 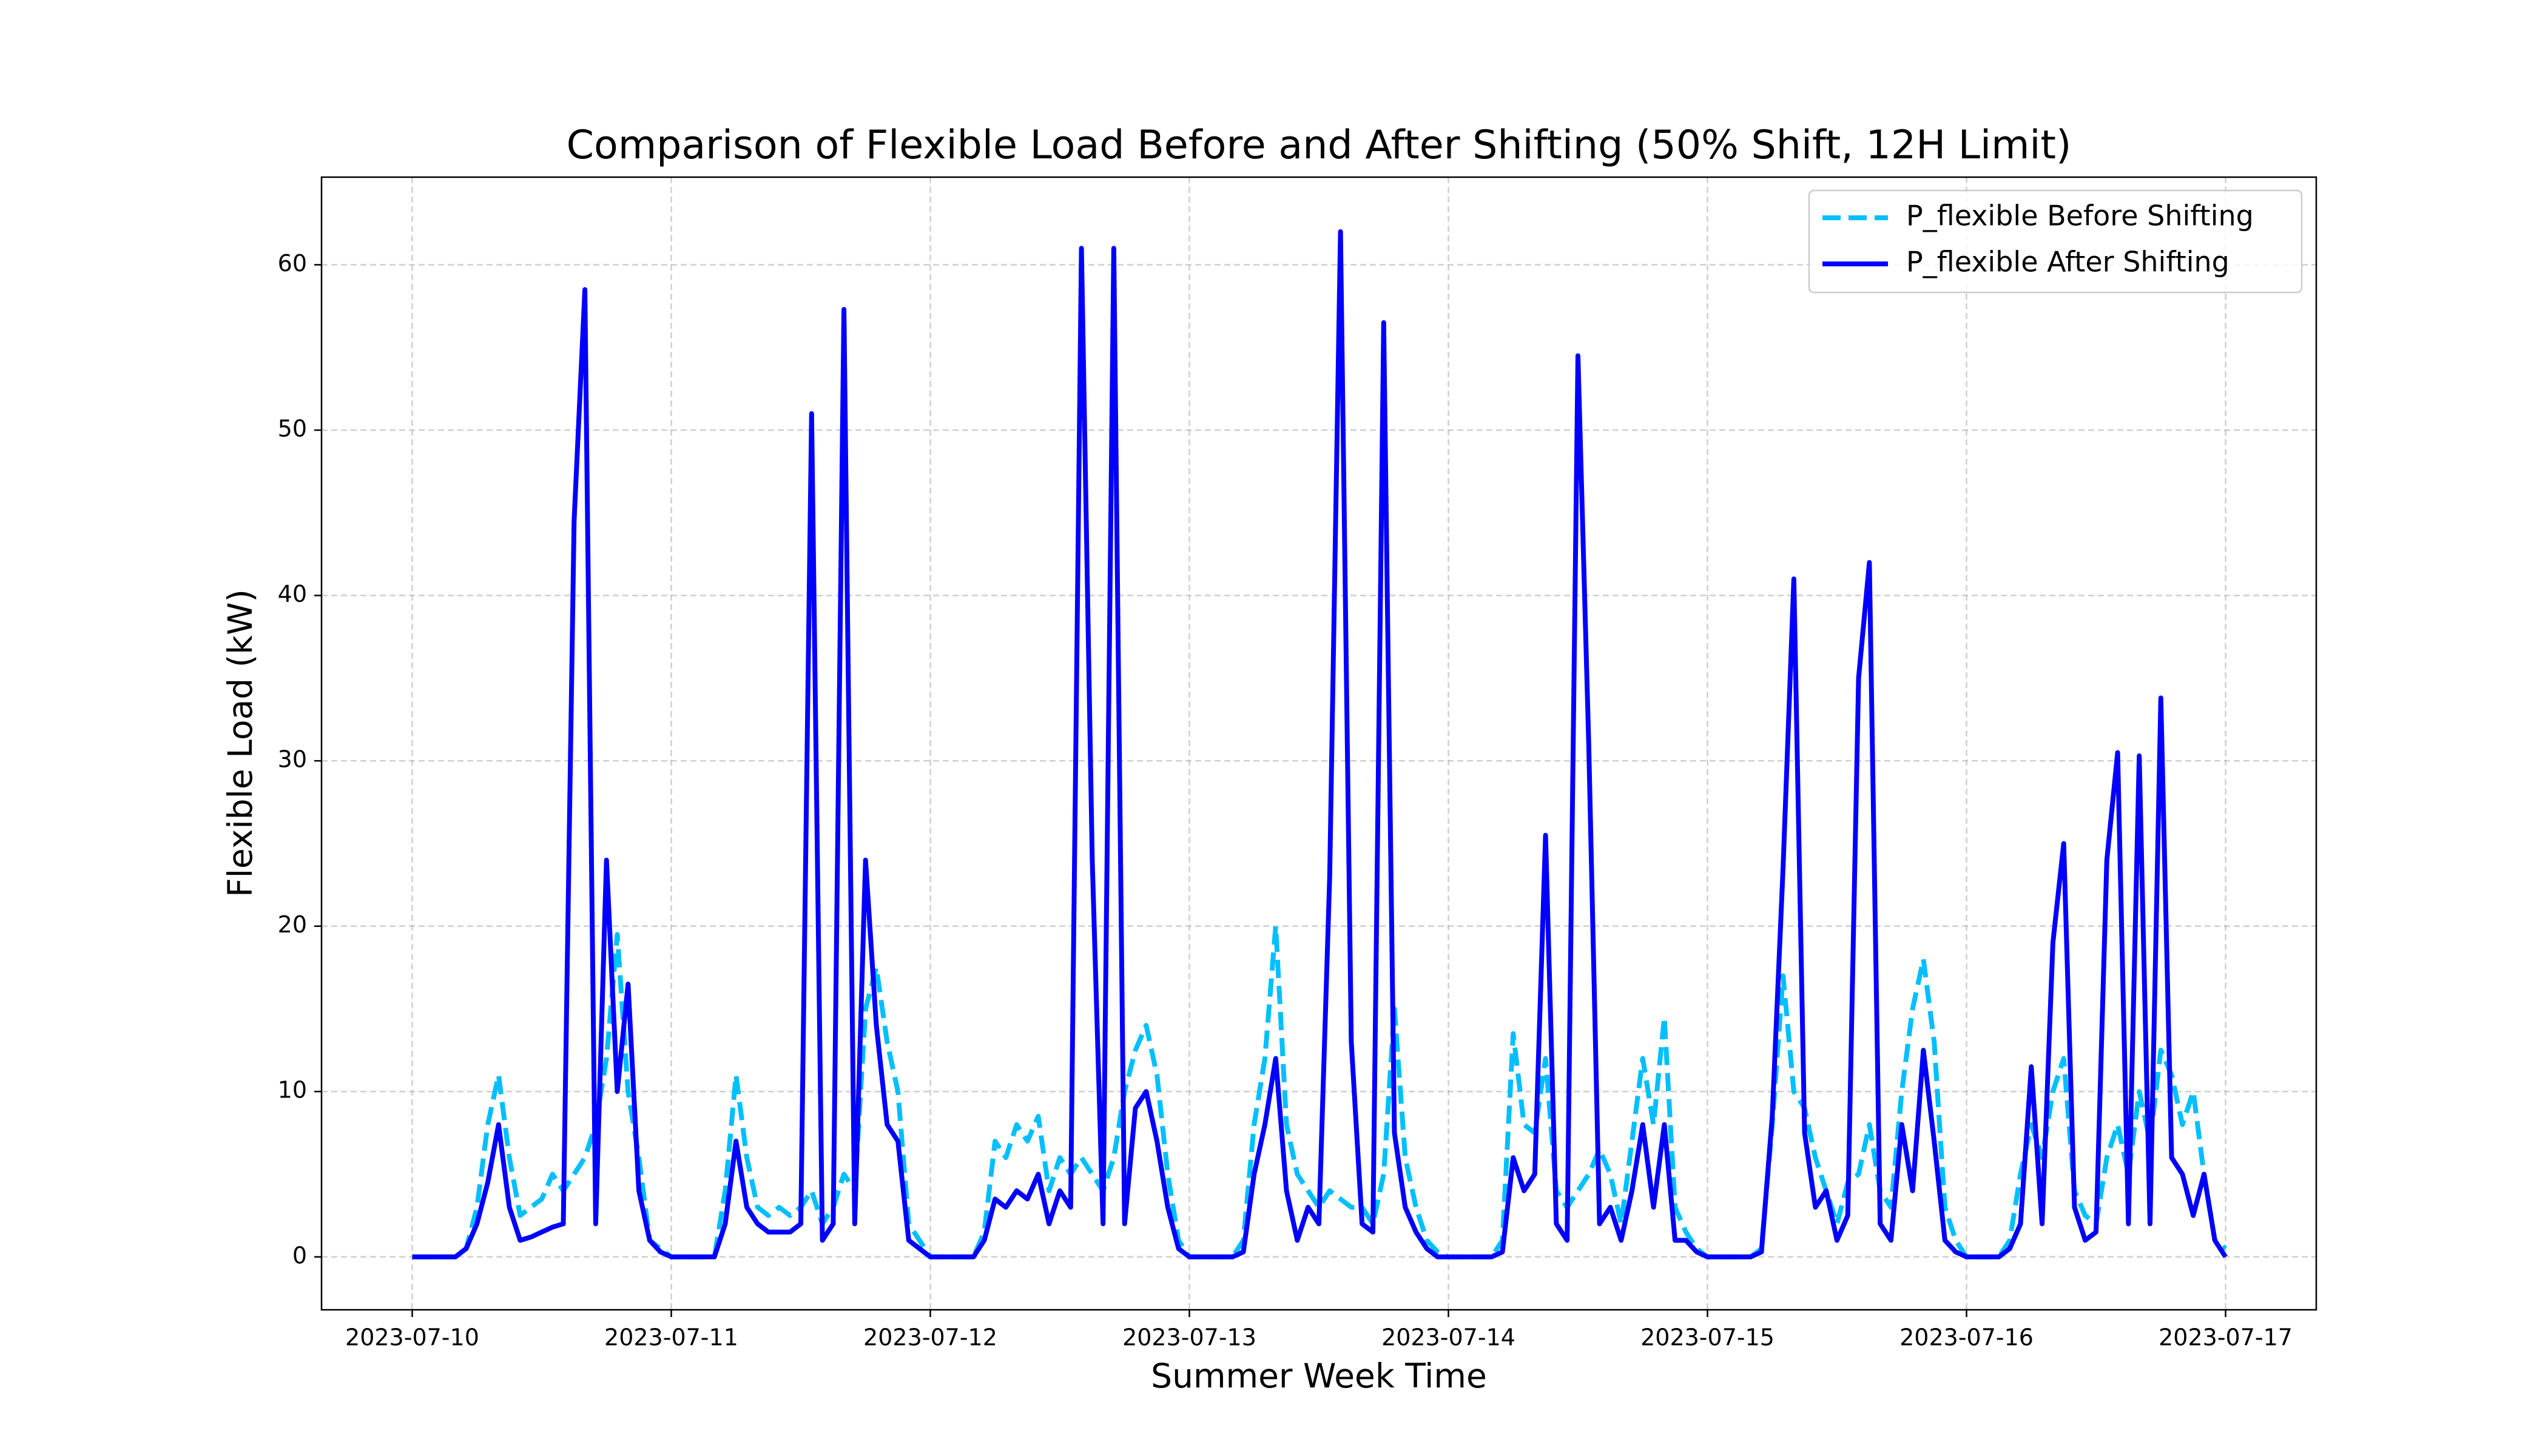 What do you see at coordinates (240, 743) in the screenshot?
I see `y-axis-label: Flexible Load (kW)` at bounding box center [240, 743].